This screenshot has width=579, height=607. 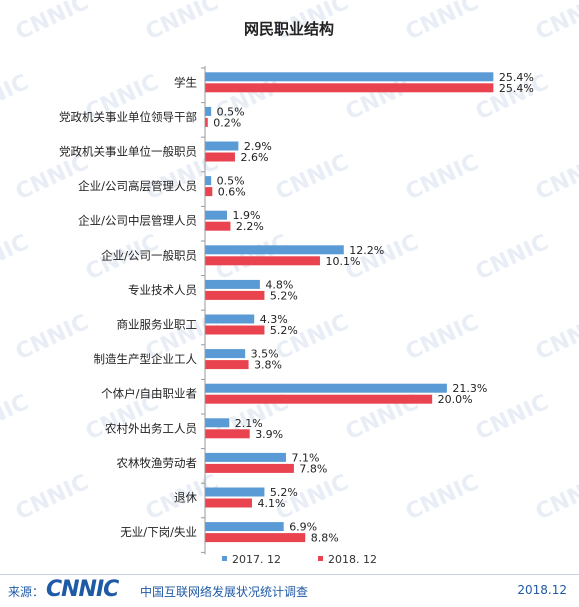 I want to click on data-label: 10.1%, so click(x=342, y=261).